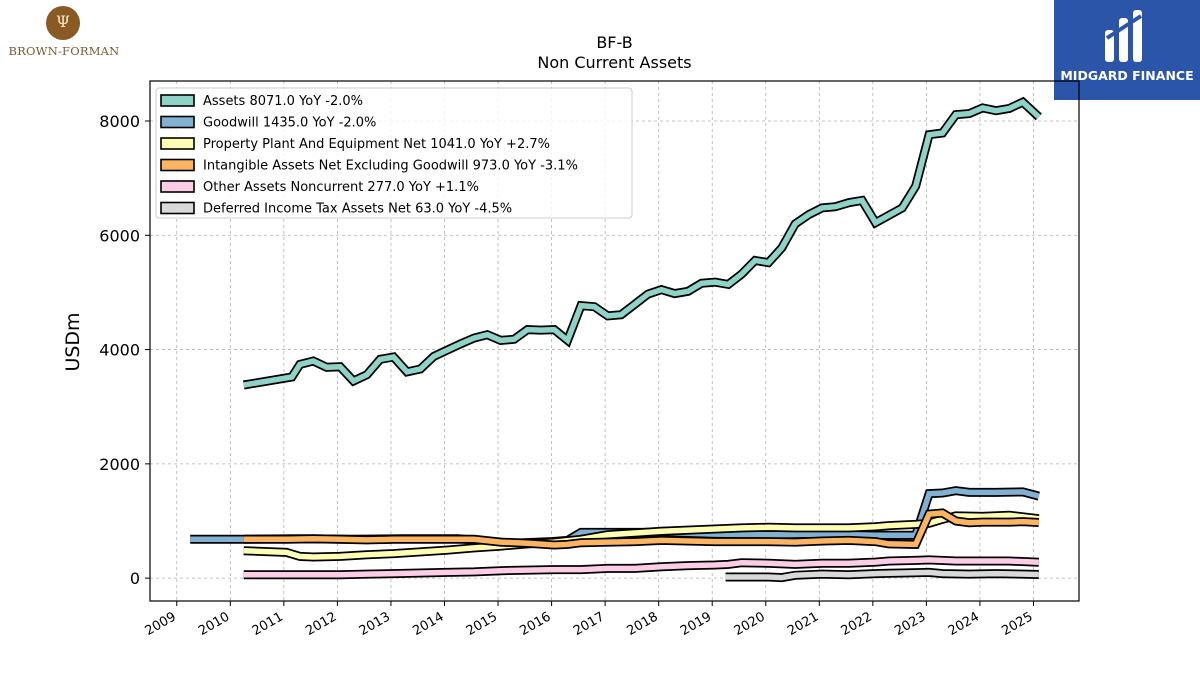 This screenshot has width=1200, height=675. Describe the element at coordinates (803, 624) in the screenshot. I see `x-tick-label: 2021` at that location.